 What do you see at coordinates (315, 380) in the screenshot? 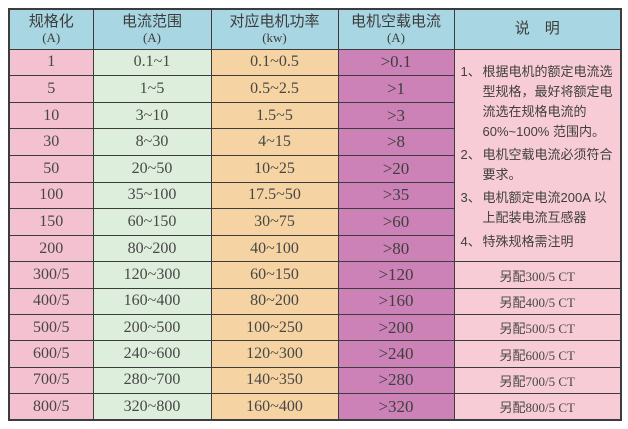
I see `table-row: 700/5 280~700 140~350 >280 另配700/5 CT` at bounding box center [315, 380].